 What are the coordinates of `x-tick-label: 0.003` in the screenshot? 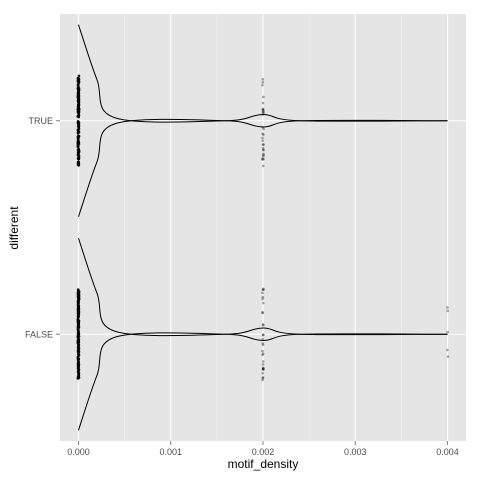 It's located at (355, 452).